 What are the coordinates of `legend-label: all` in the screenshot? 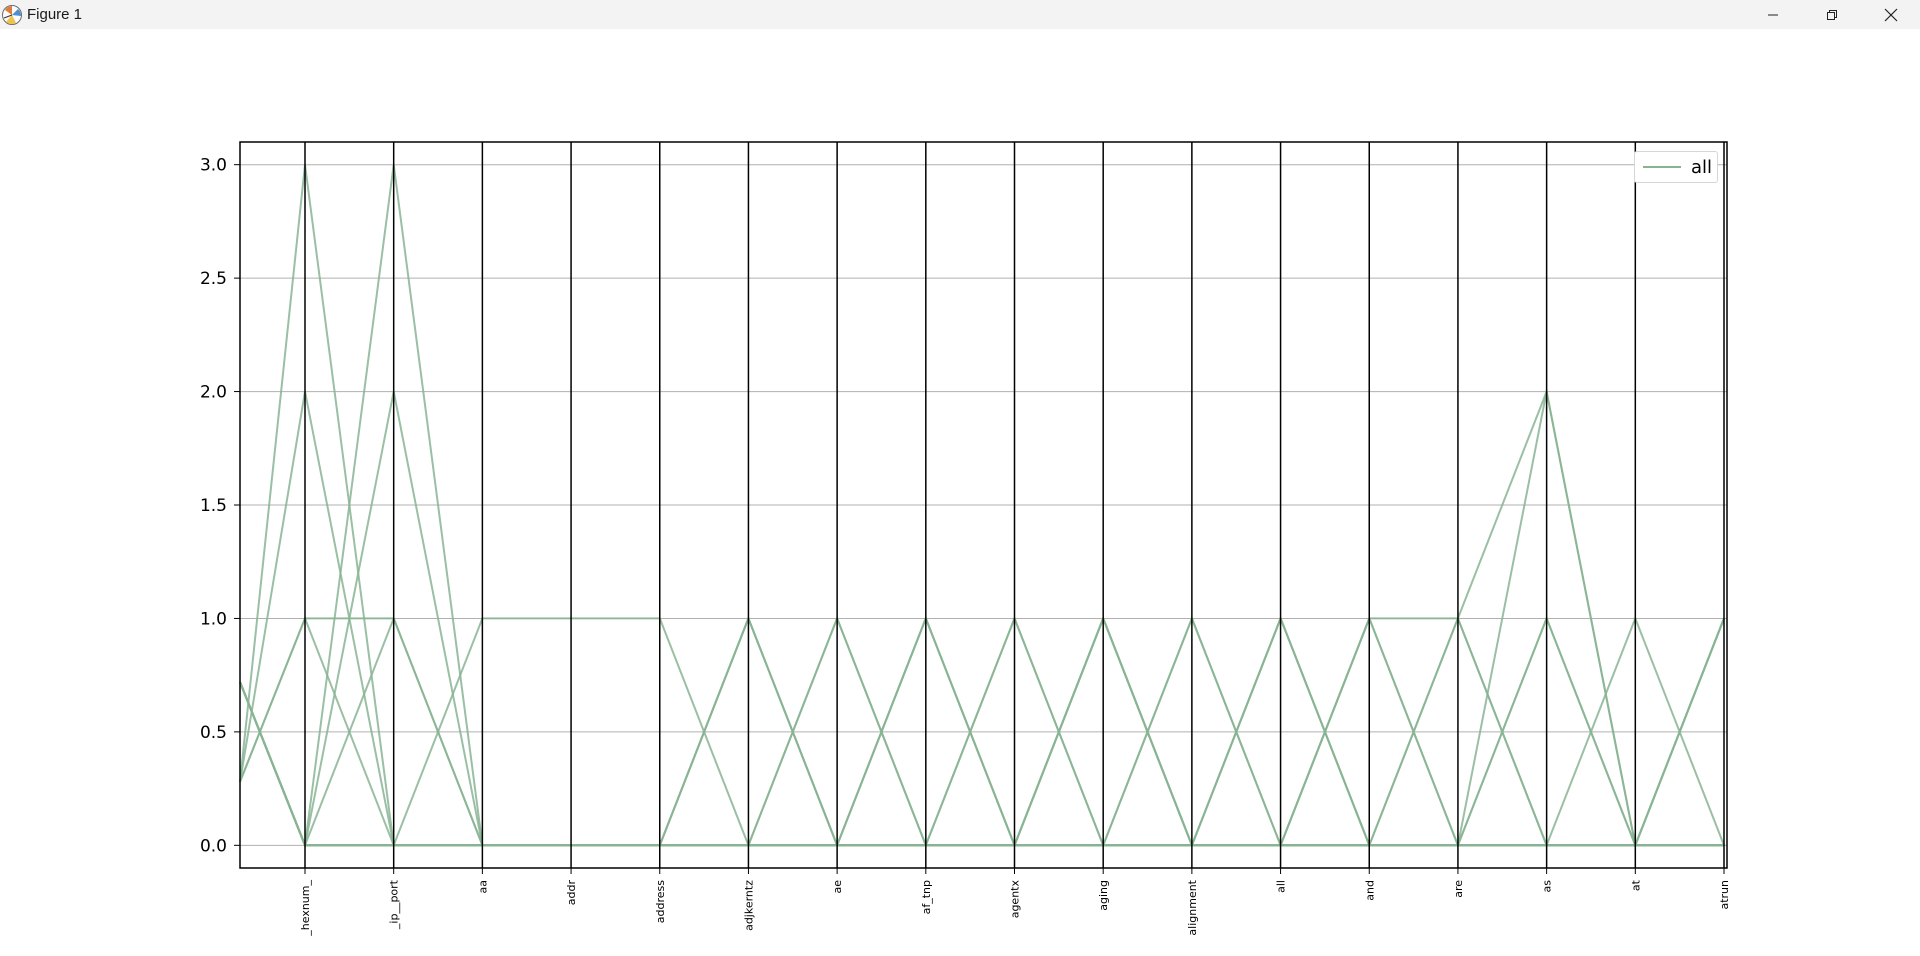 It's located at (1702, 167).